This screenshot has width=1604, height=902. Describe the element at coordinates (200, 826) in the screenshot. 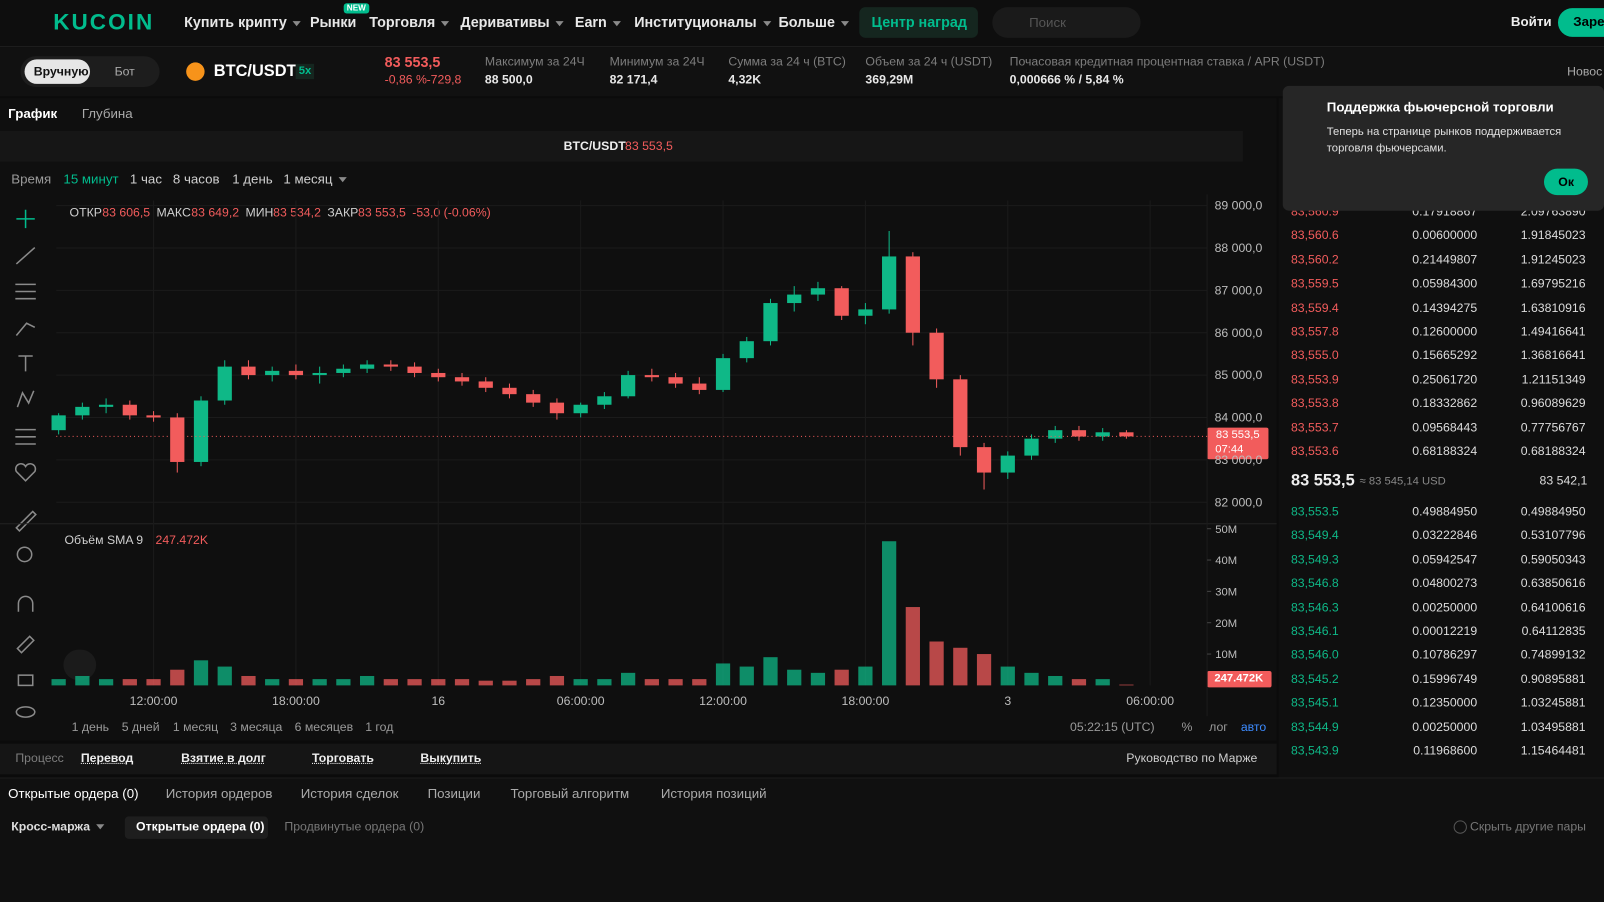

I see `order-filter: Открытые ордера (0)` at that location.